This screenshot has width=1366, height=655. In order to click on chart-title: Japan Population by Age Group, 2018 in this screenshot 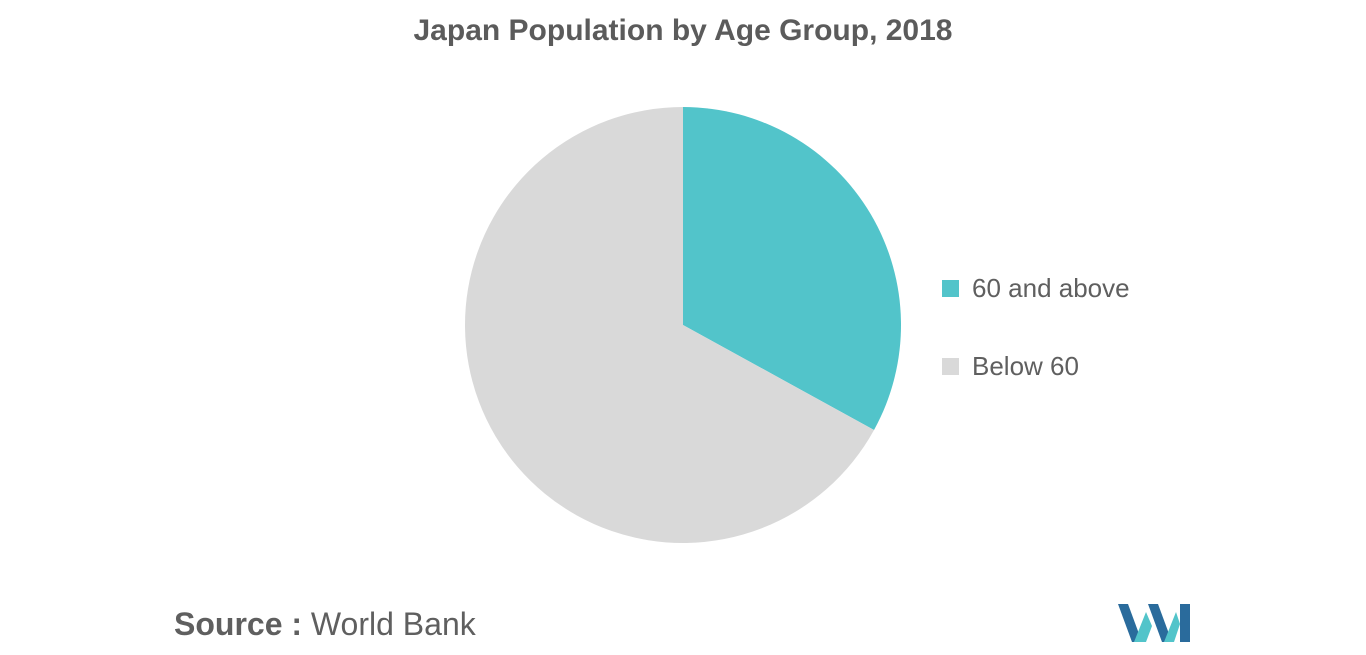, I will do `click(683, 30)`.